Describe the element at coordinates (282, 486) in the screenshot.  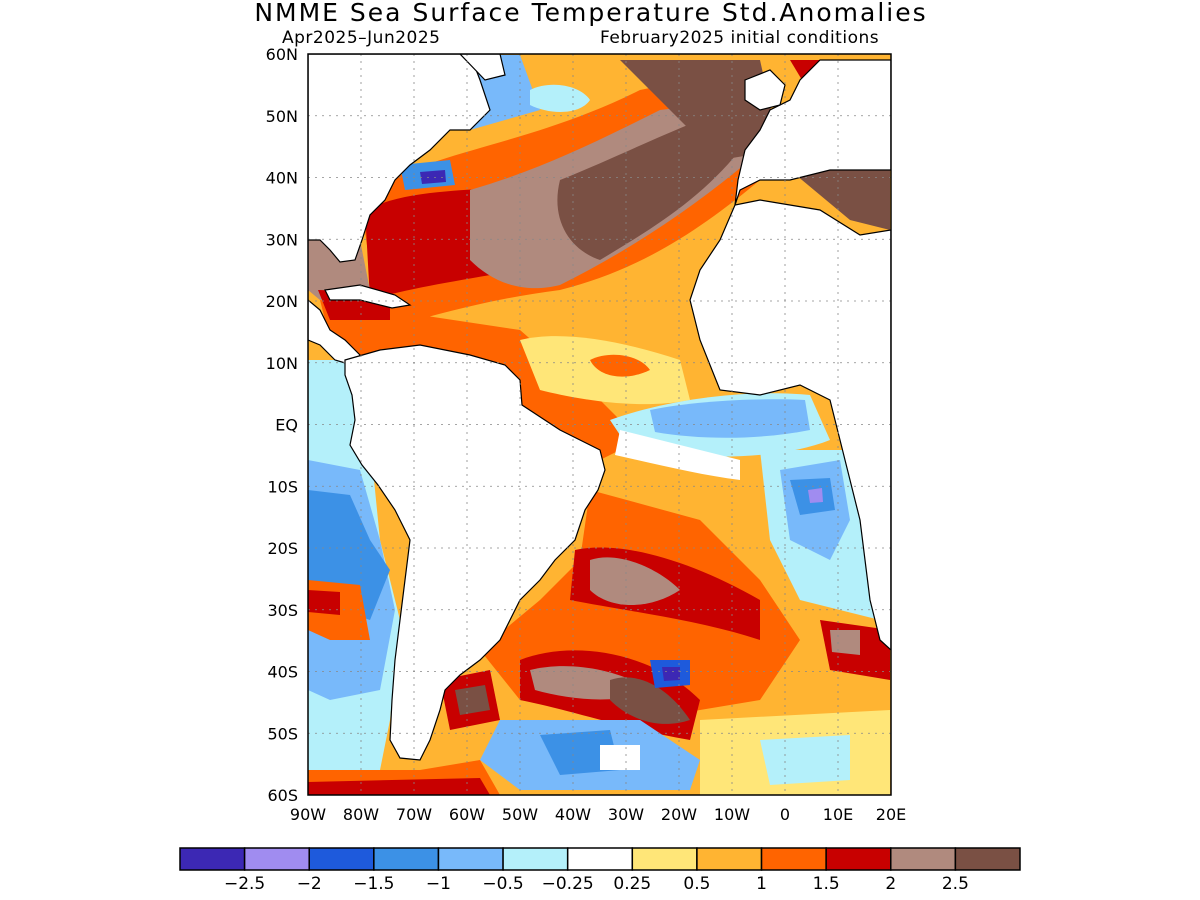
I see `lat-tick-label: 10S` at that location.